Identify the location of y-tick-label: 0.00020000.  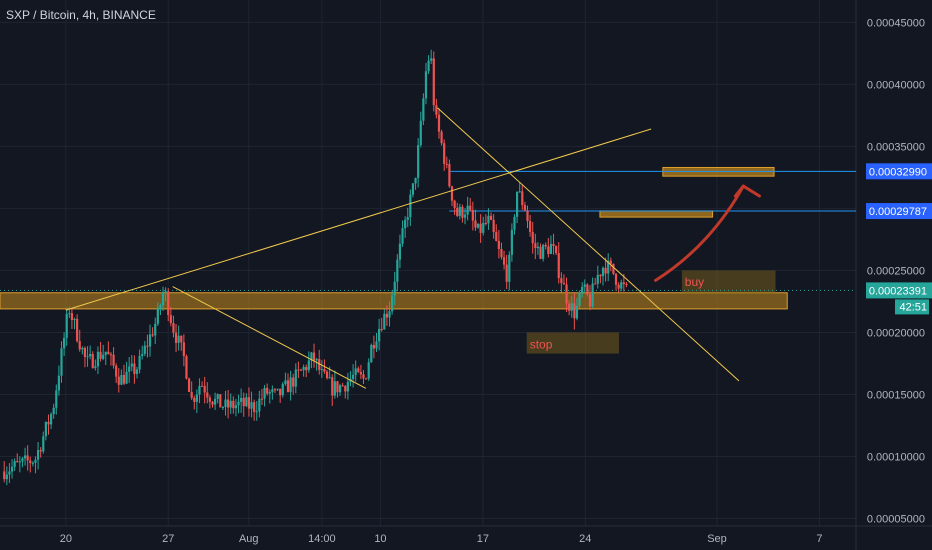
(896, 333).